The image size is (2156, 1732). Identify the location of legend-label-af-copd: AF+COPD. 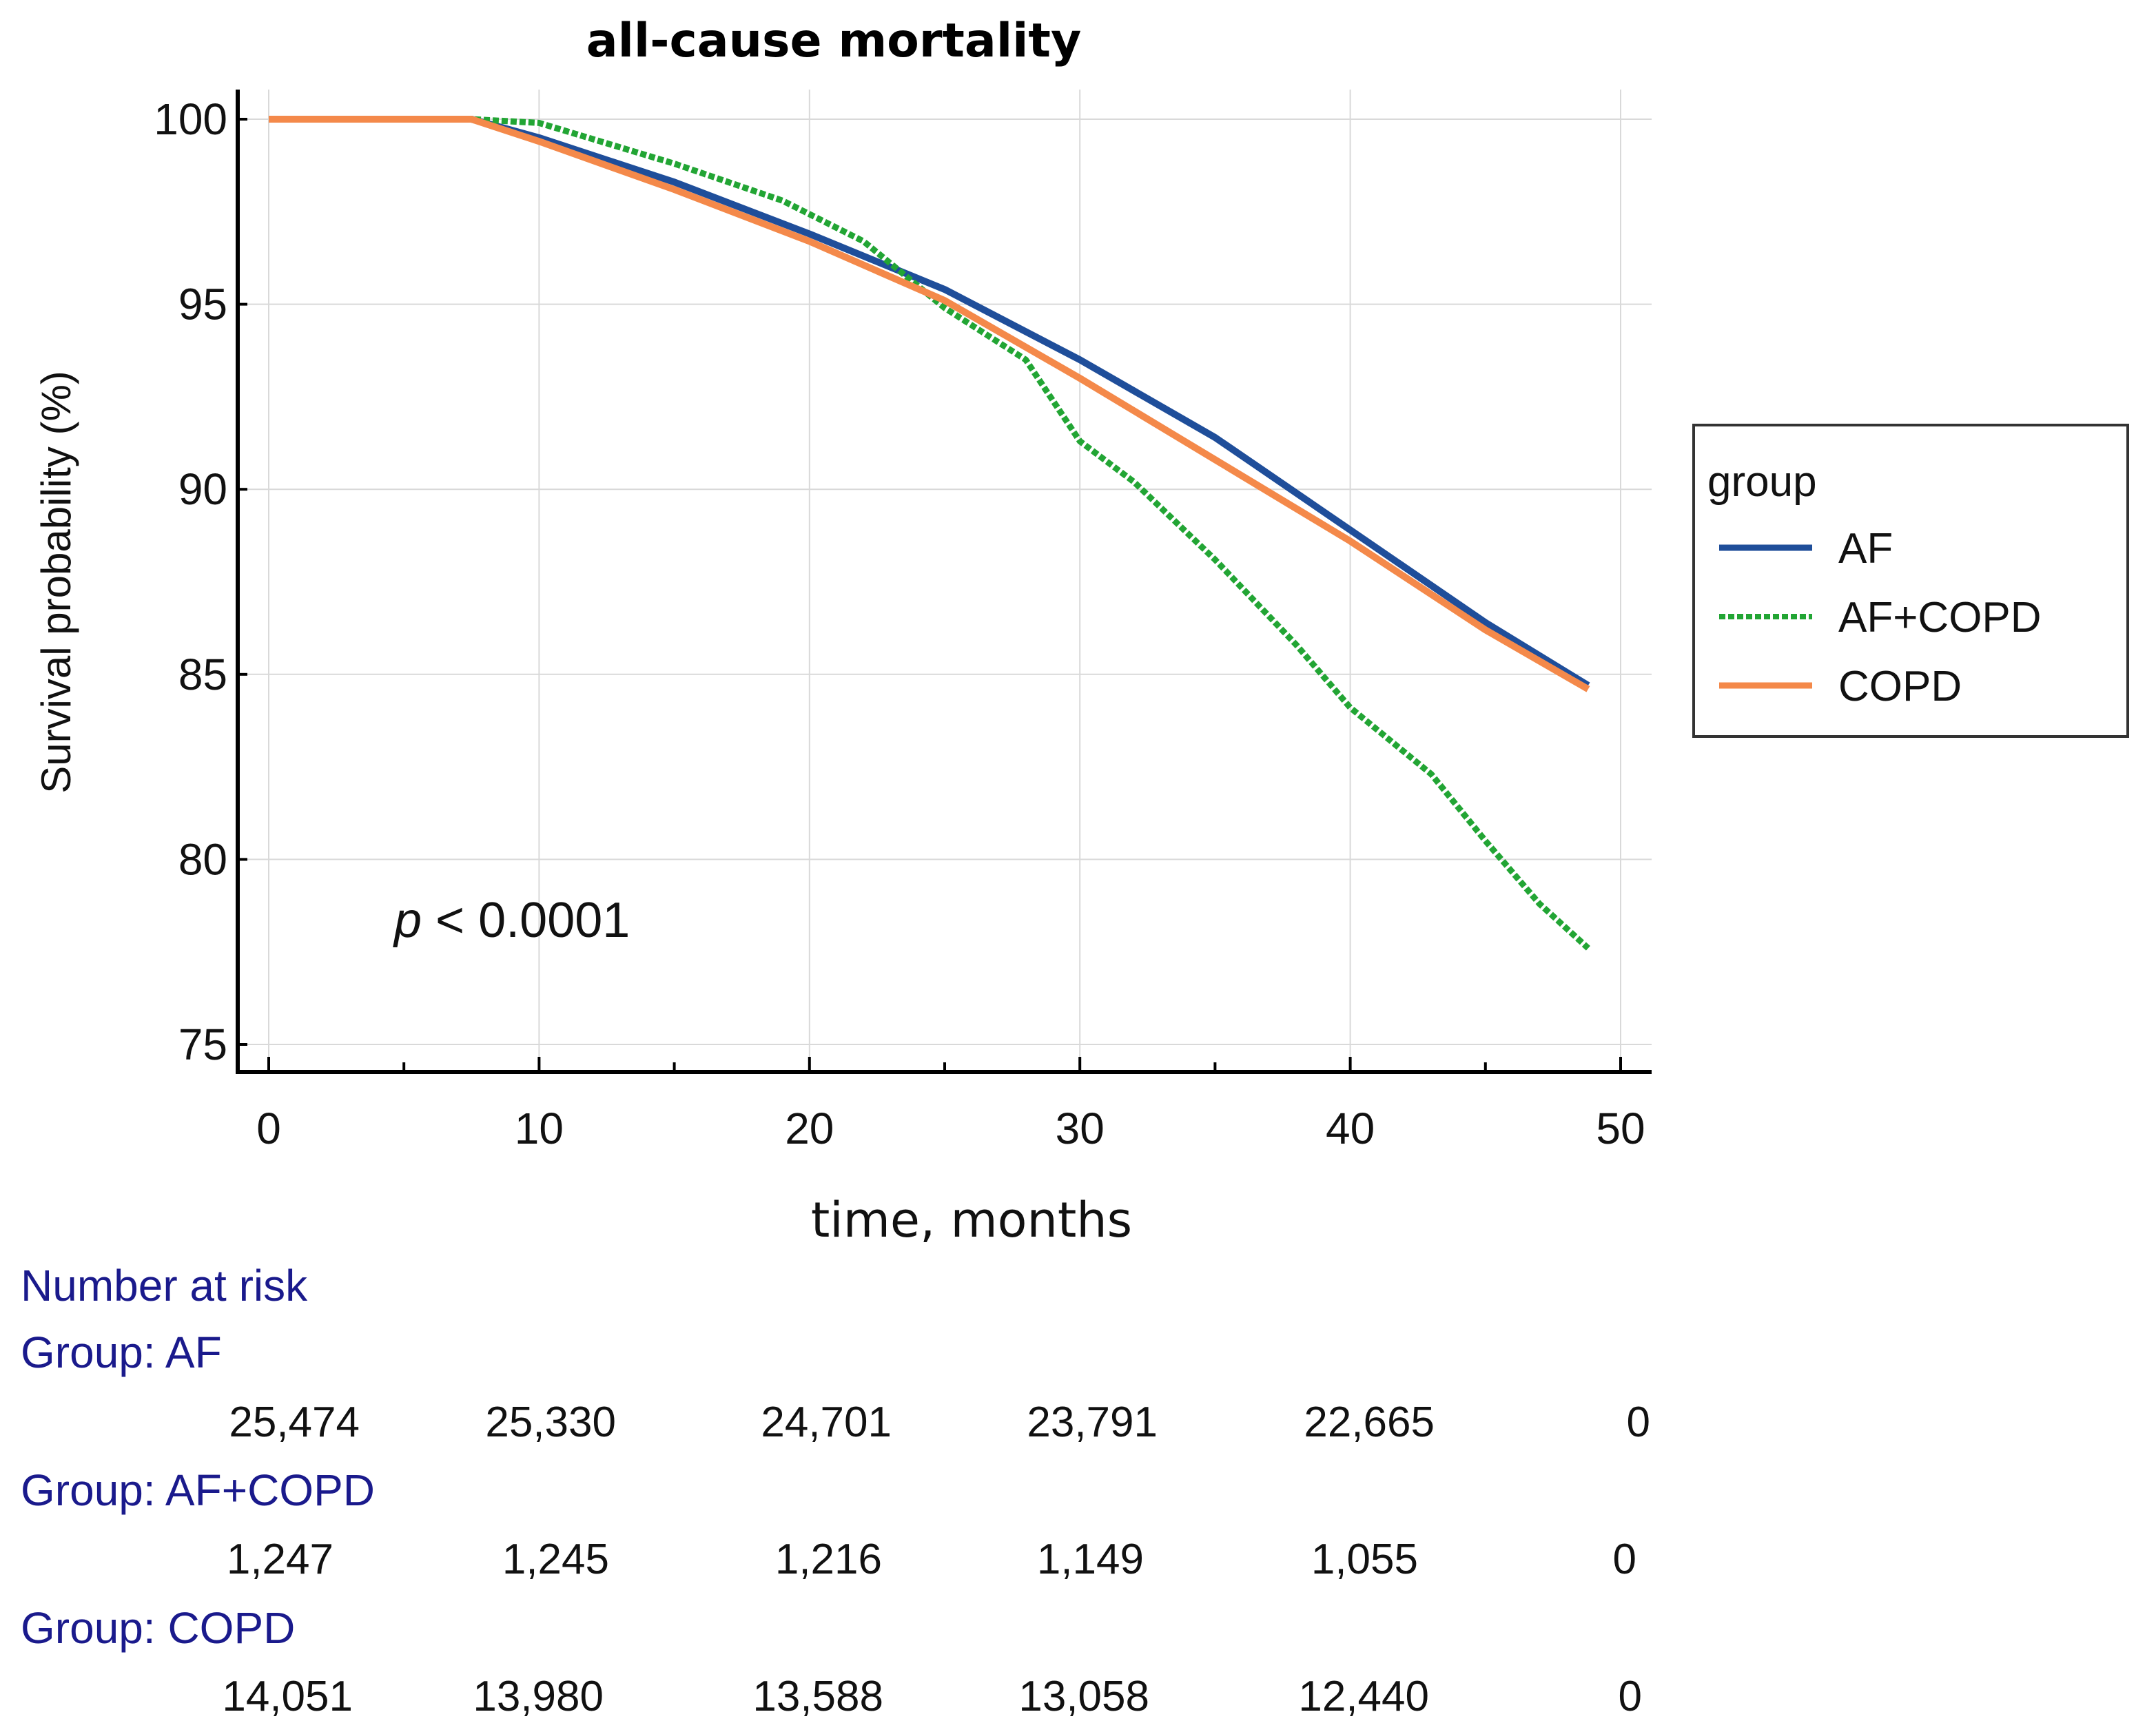
(1940, 617).